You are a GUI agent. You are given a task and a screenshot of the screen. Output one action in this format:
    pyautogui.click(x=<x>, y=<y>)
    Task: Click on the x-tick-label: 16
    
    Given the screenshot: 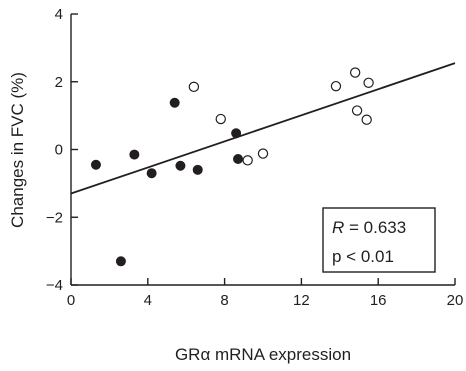 What is the action you would take?
    pyautogui.click(x=378, y=300)
    